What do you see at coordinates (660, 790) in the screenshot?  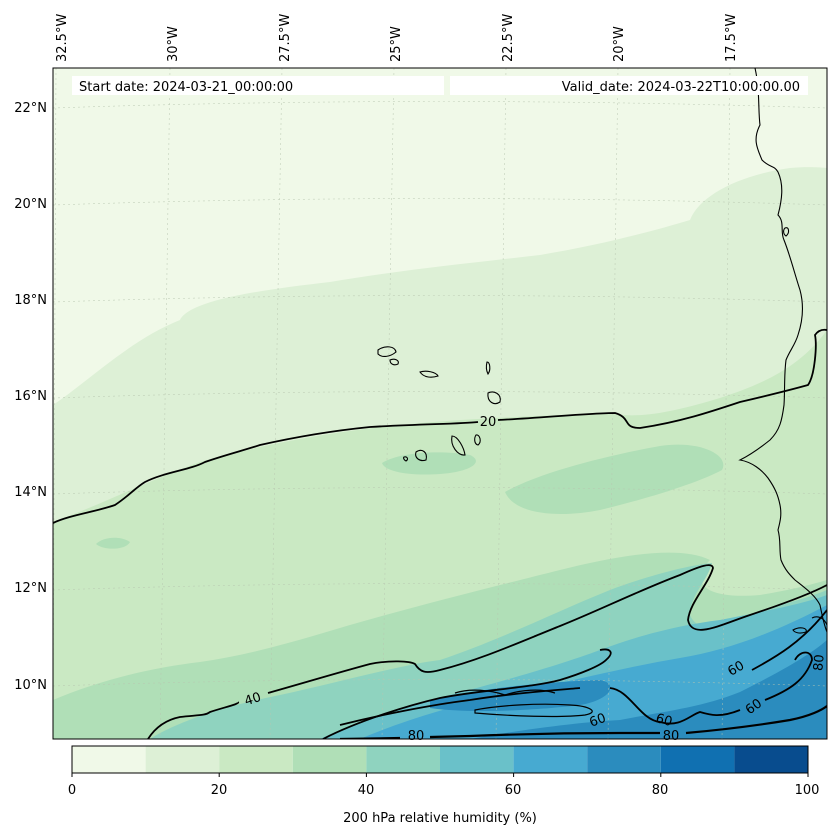 I see `colorbar-tick-80: 80` at bounding box center [660, 790].